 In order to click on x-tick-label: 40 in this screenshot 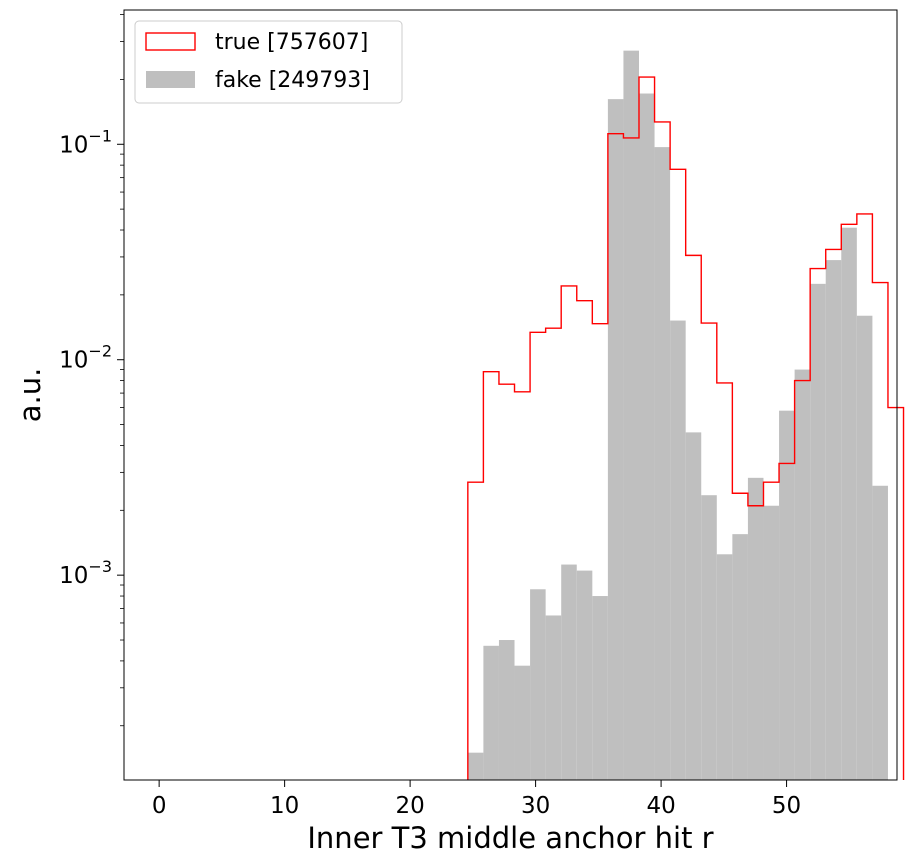, I will do `click(660, 806)`.